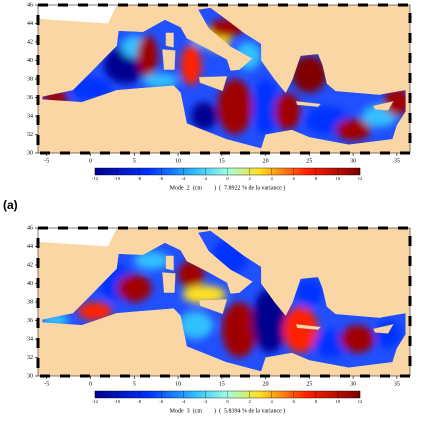  I want to click on colorbar-tick-label: -12, so click(95, 401).